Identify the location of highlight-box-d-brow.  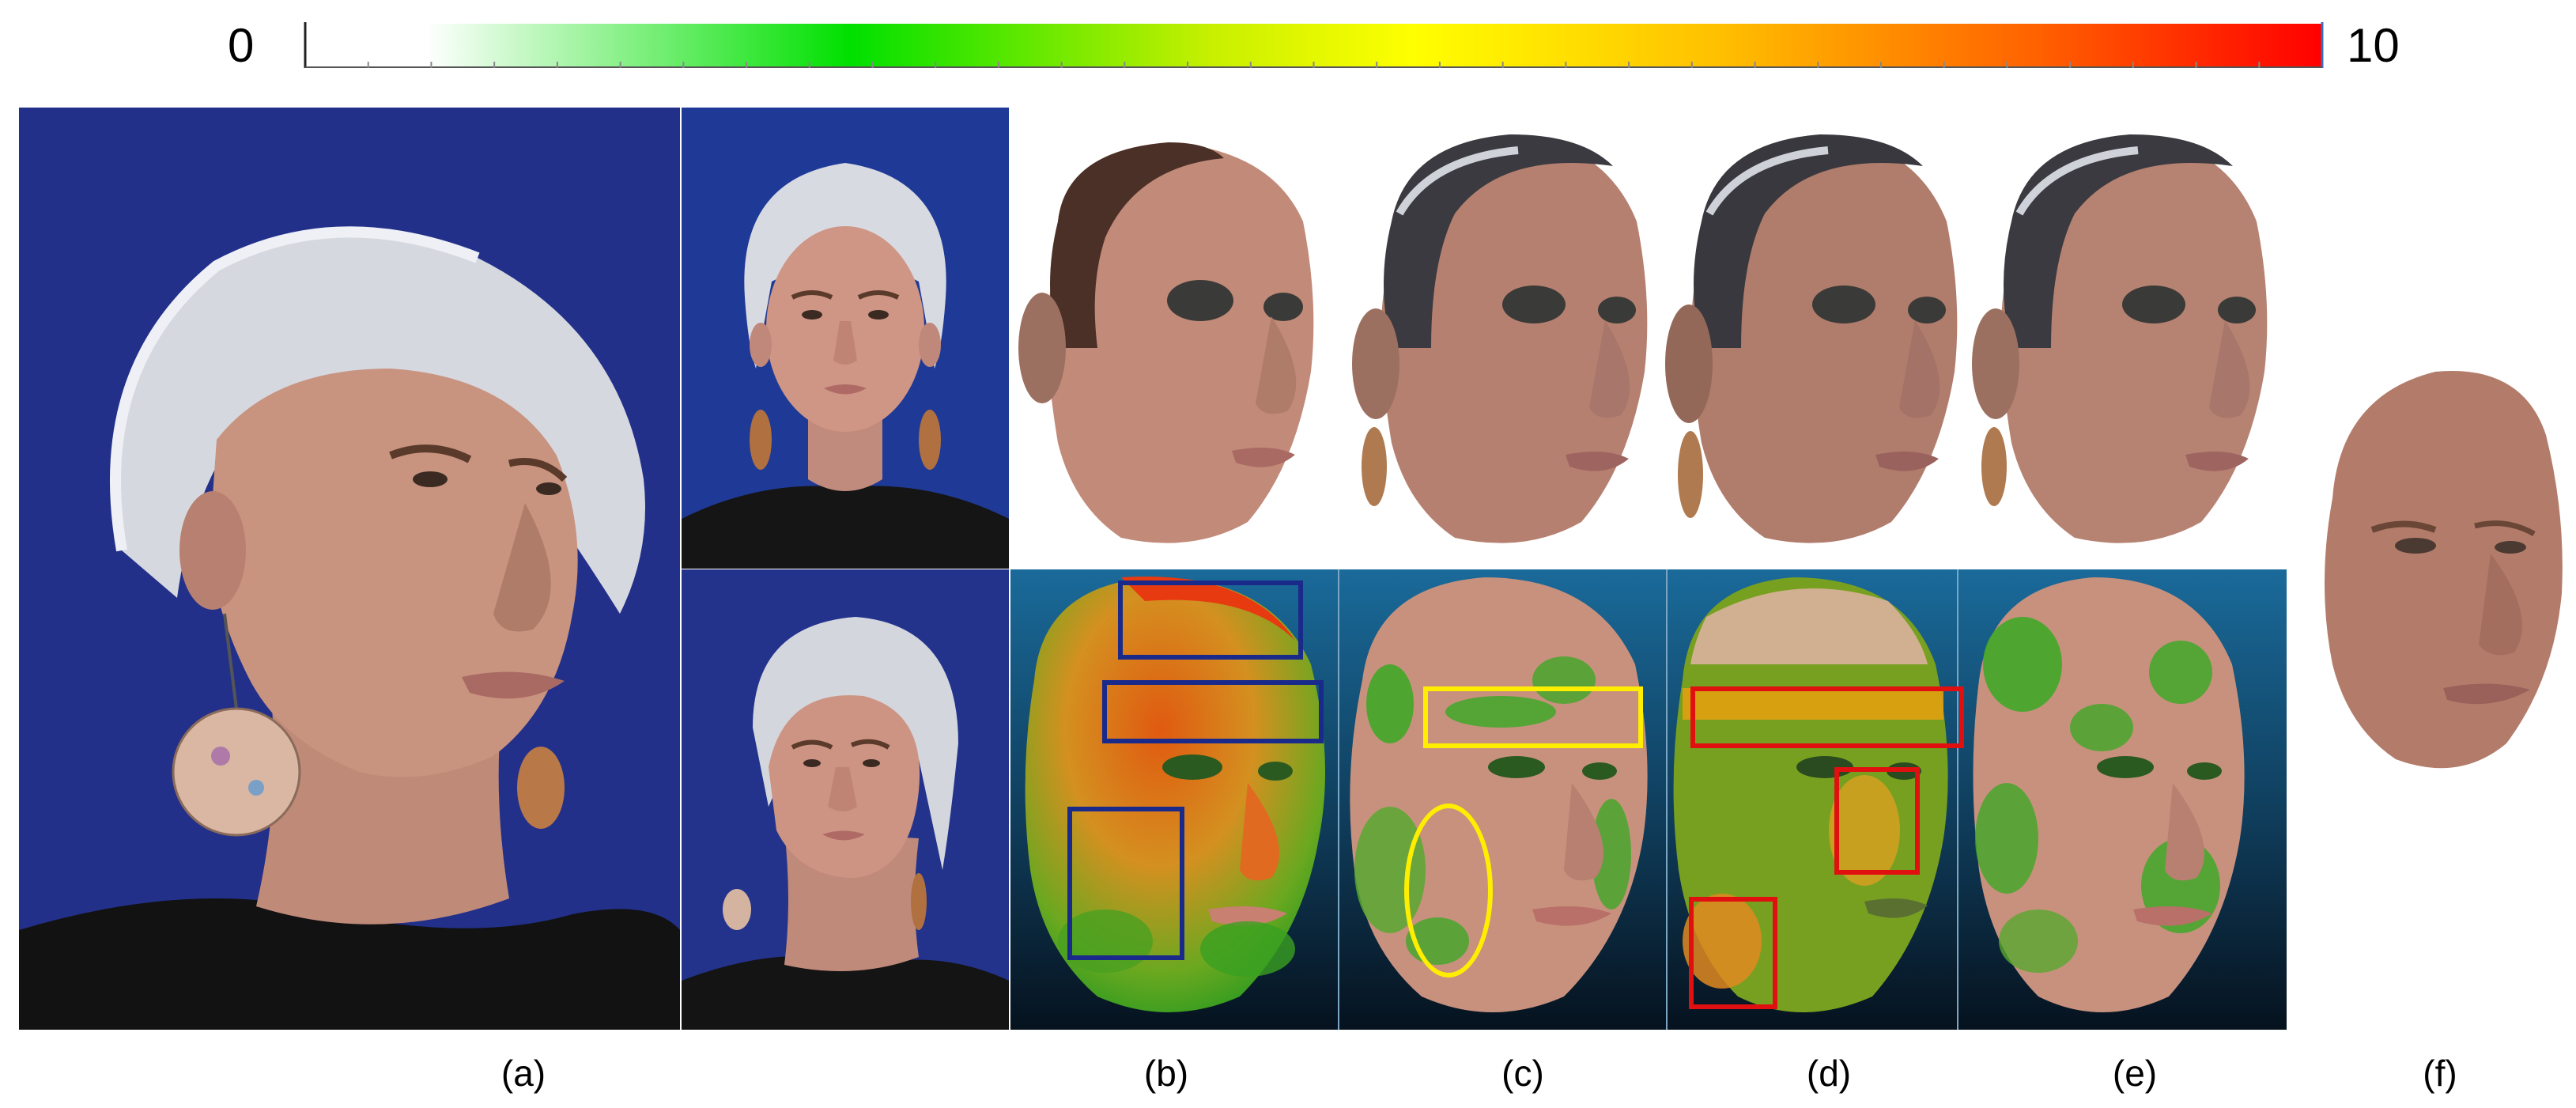
(1827, 717).